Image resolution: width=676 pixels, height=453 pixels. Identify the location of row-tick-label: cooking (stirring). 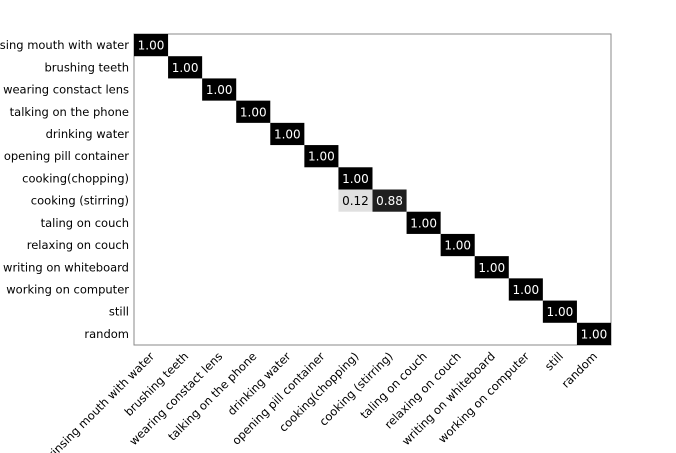
(80, 201).